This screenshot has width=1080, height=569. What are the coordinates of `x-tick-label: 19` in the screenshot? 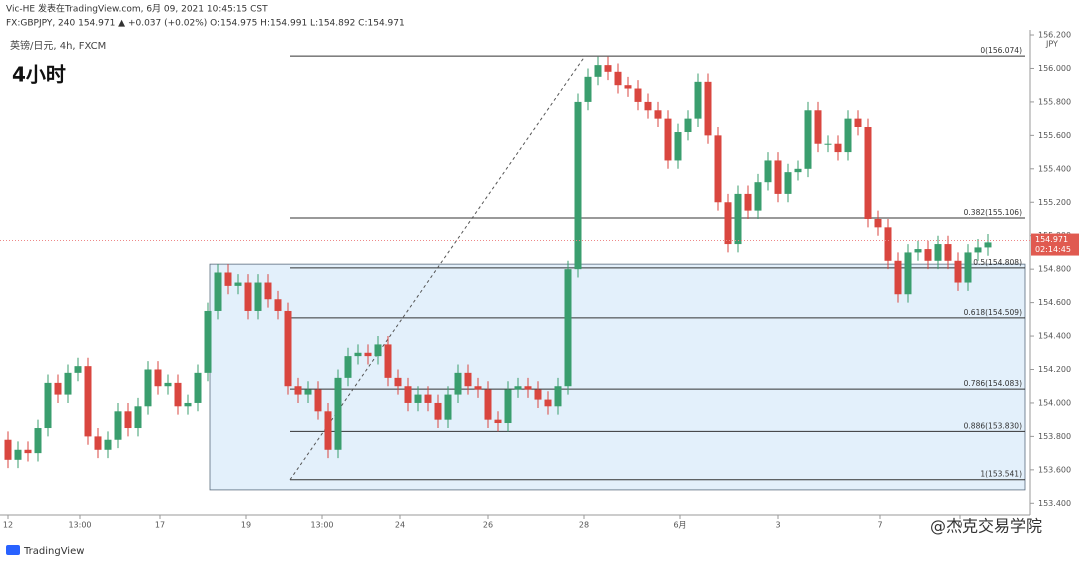 It's located at (246, 525).